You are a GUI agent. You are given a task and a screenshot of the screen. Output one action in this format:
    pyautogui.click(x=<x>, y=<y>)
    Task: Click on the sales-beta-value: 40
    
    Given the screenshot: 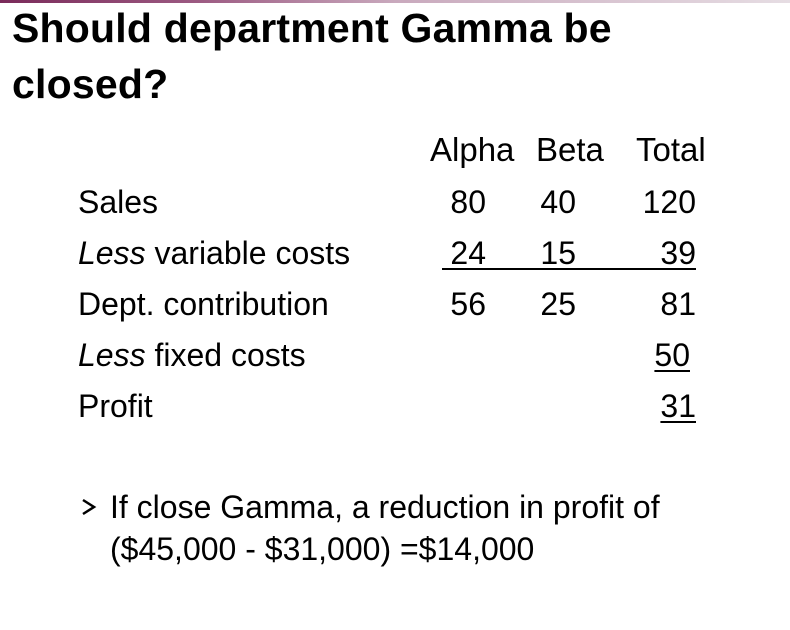 What is the action you would take?
    pyautogui.click(x=558, y=202)
    